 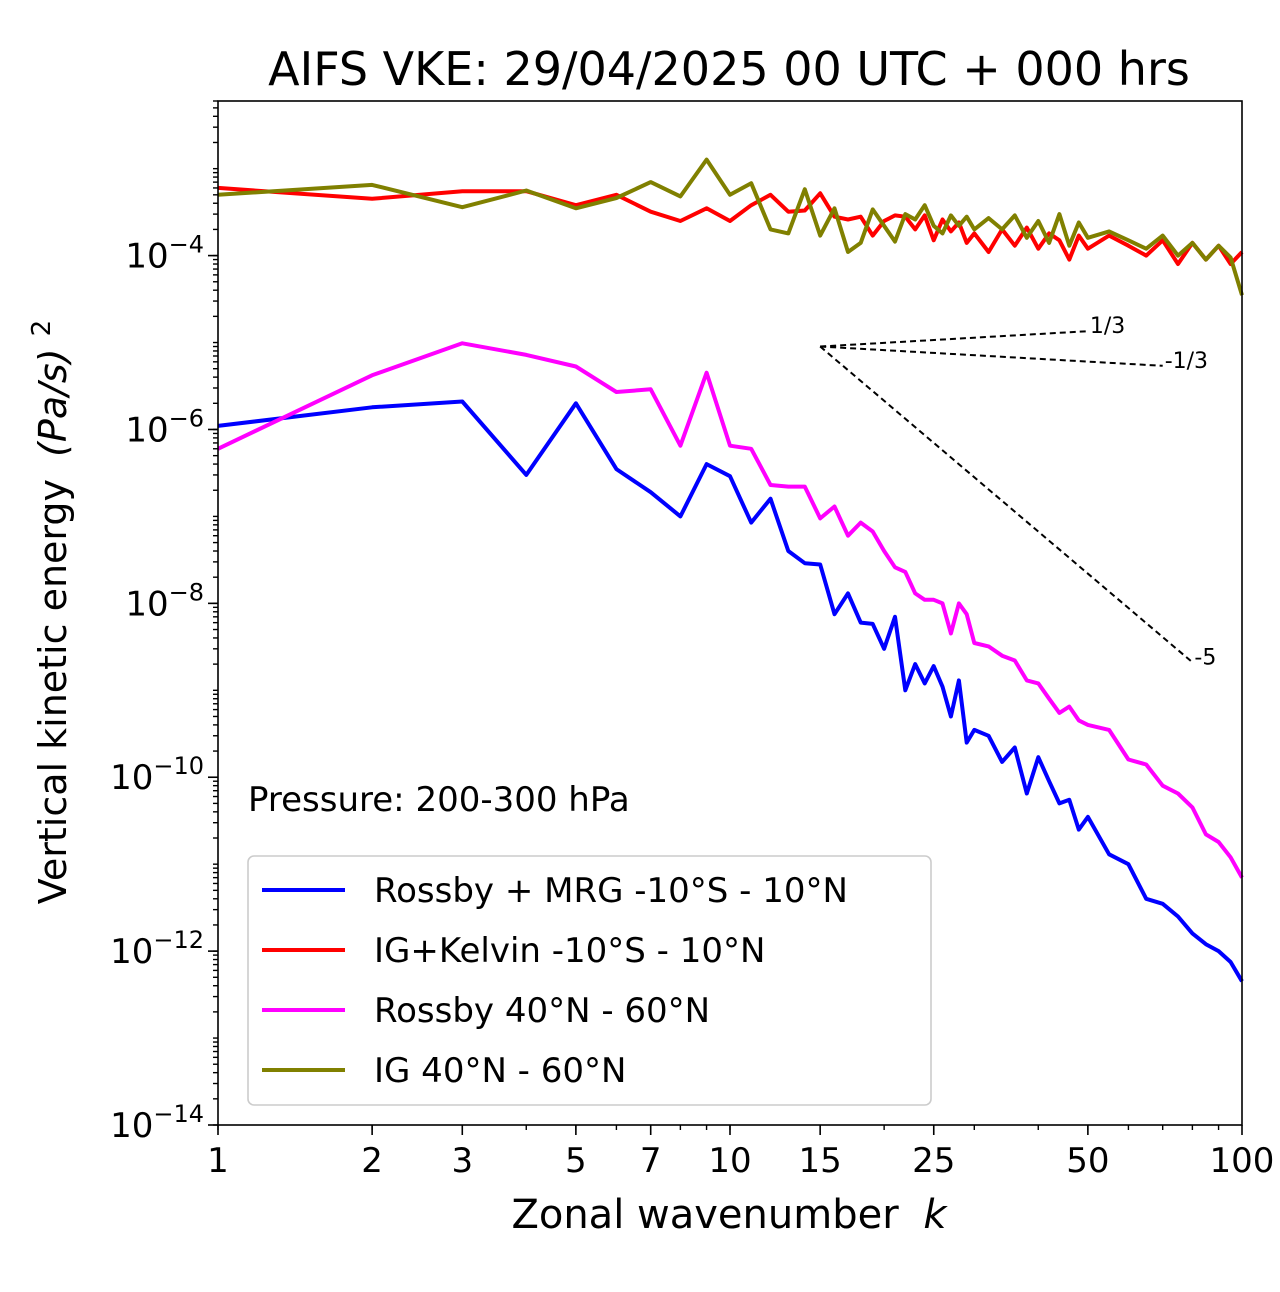 I want to click on x-tick-label: 10, so click(x=729, y=1161).